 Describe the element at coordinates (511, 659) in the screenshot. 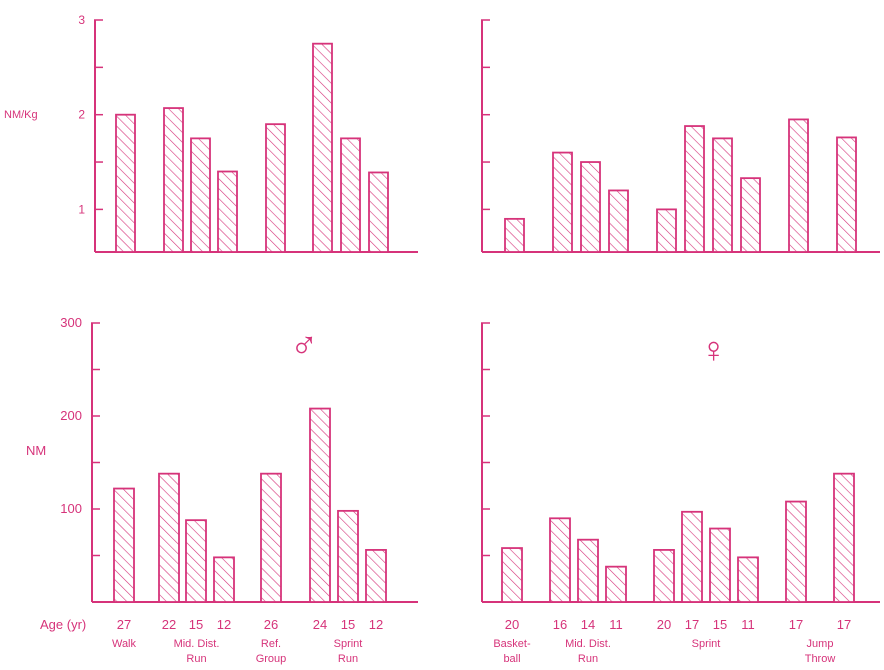

I see `group-label: ball` at that location.